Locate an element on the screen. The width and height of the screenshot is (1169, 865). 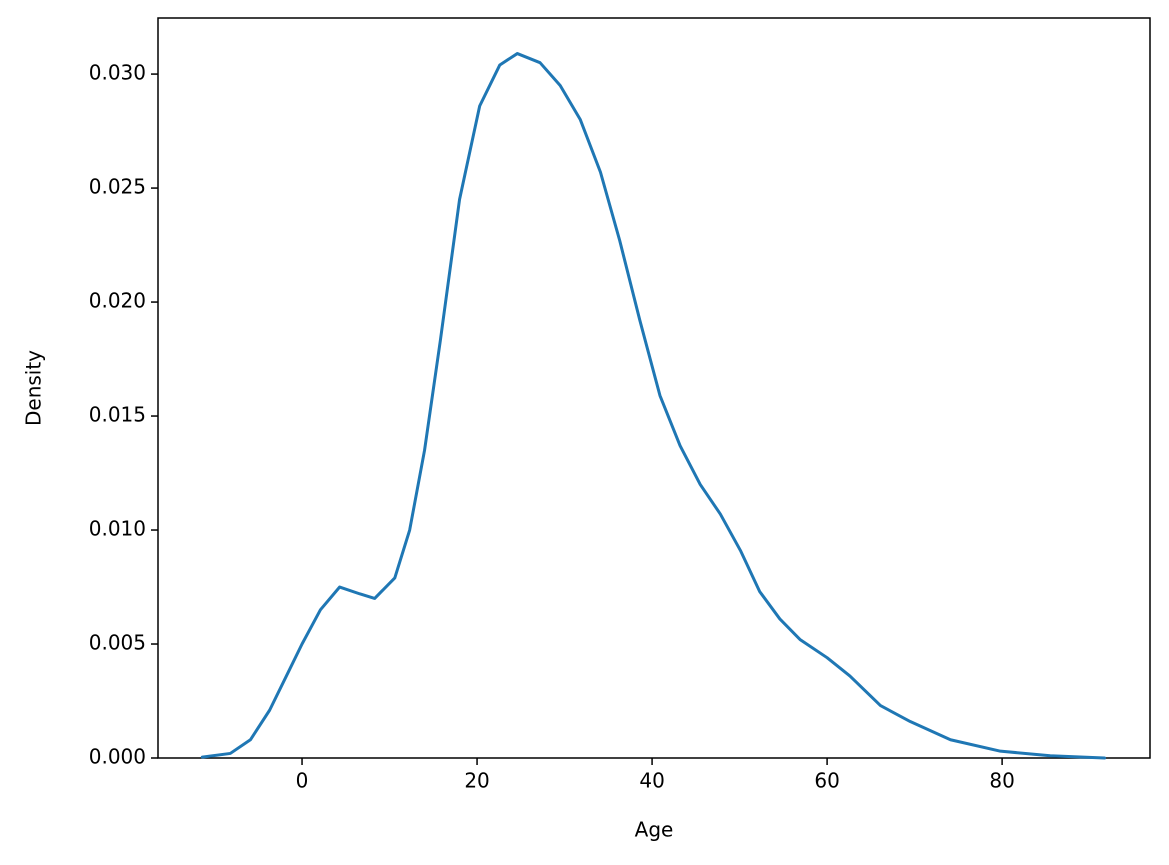
x-tick-label: 80 is located at coordinates (1001, 781).